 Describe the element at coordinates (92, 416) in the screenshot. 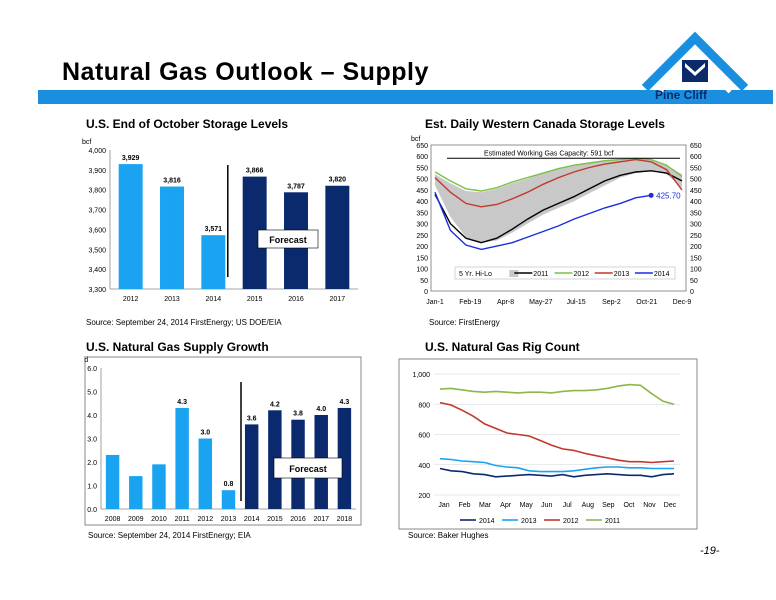

I see `y-tick-label: 4.0` at that location.